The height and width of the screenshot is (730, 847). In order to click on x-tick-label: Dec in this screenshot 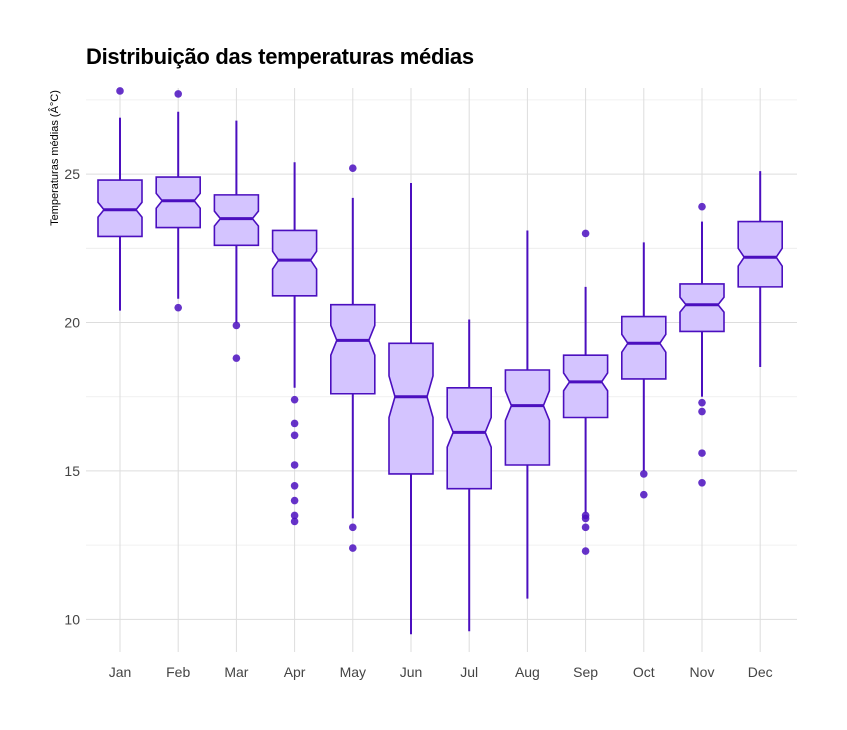, I will do `click(760, 672)`.